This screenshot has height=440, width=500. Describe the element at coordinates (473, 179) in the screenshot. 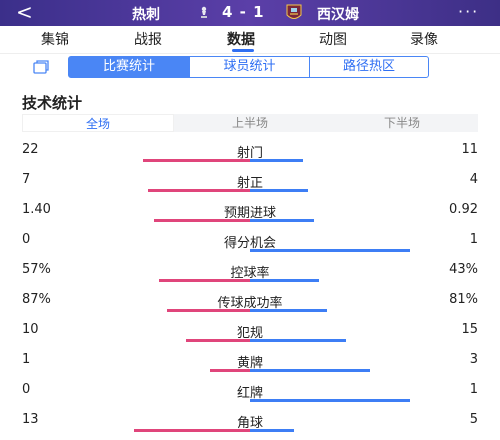

I see `away-stat-value: 4` at that location.